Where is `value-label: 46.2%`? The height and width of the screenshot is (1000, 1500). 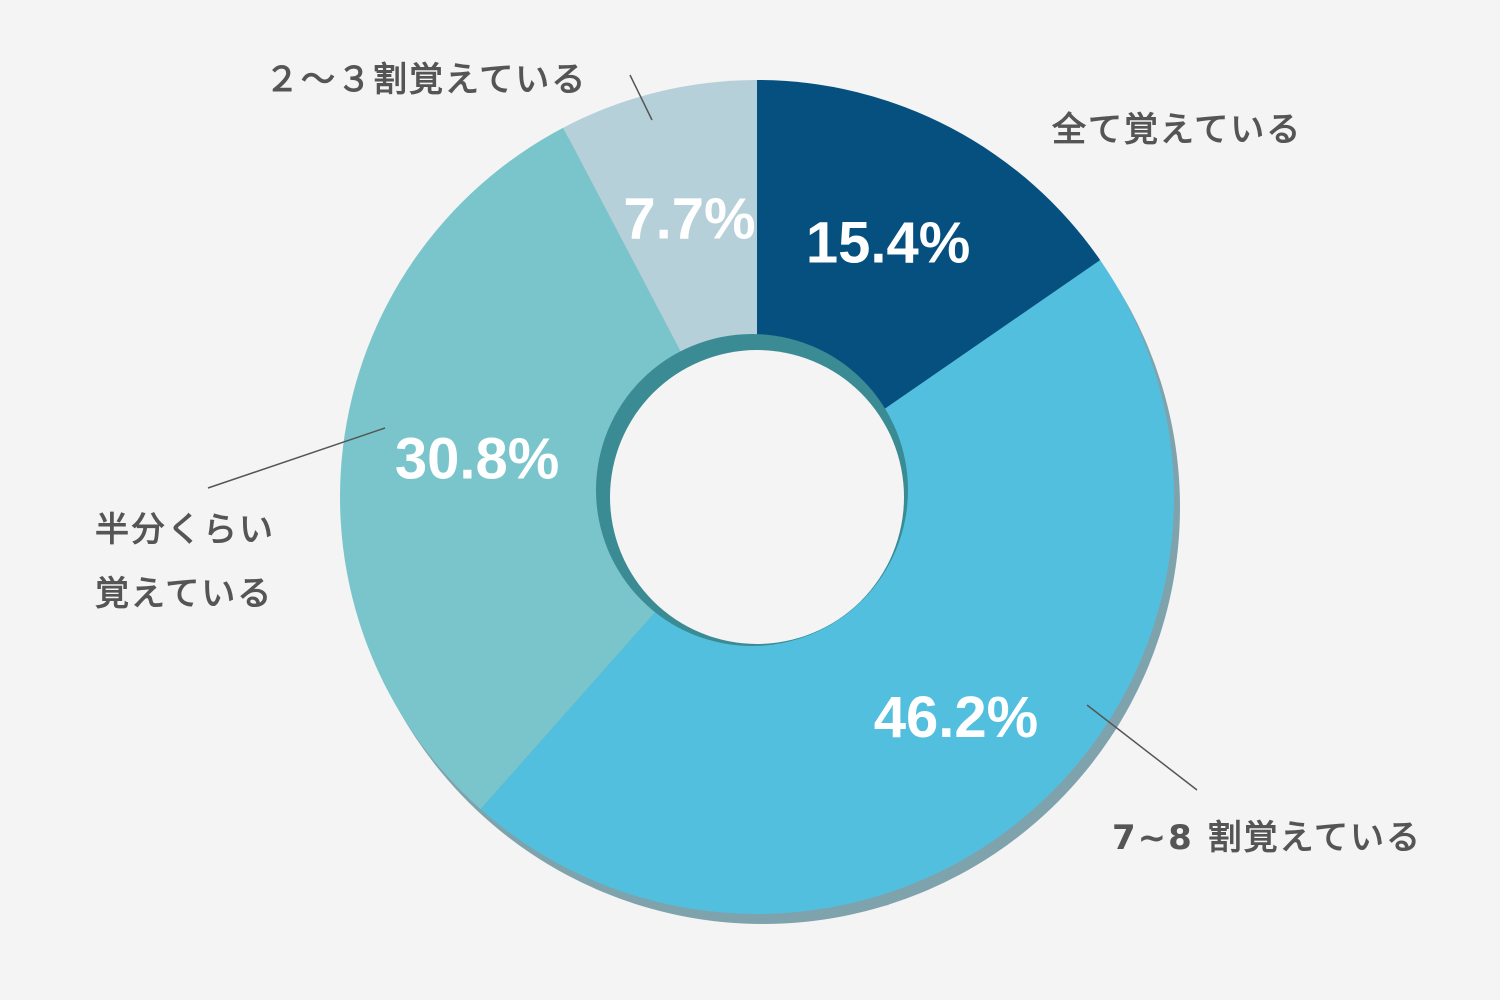 value-label: 46.2% is located at coordinates (956, 717).